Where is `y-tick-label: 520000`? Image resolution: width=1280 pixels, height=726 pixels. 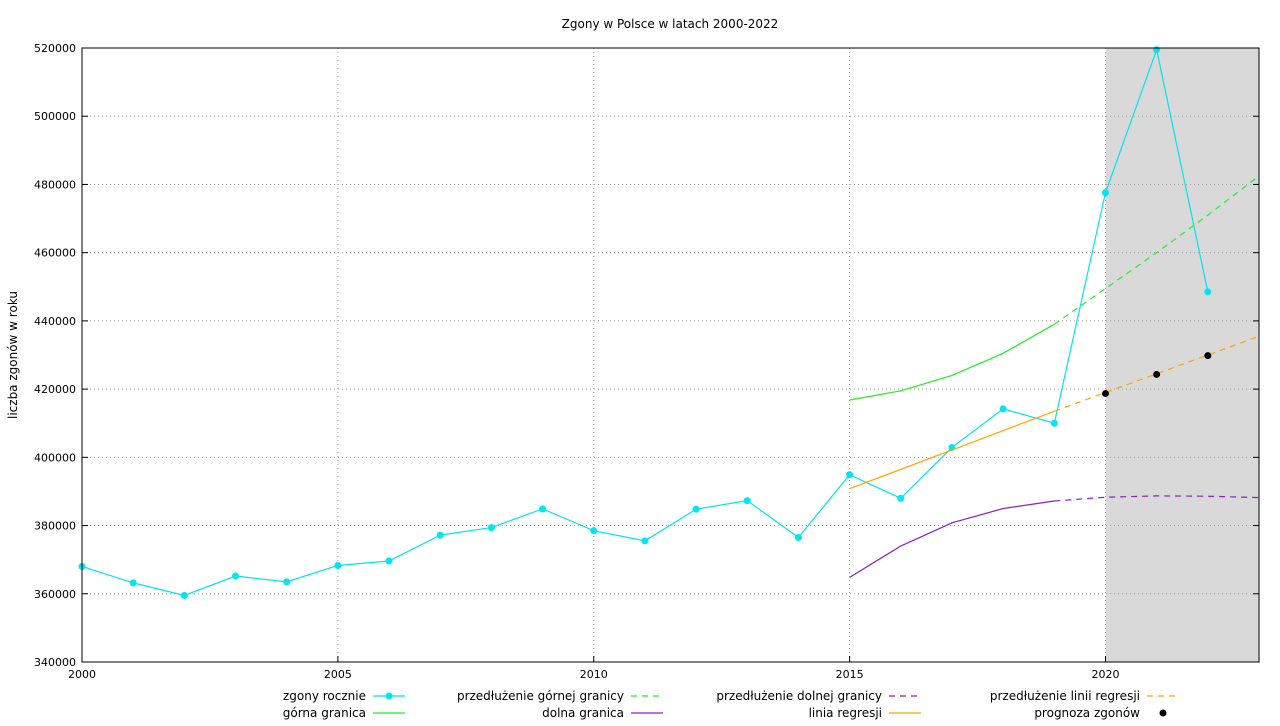 y-tick-label: 520000 is located at coordinates (55, 48).